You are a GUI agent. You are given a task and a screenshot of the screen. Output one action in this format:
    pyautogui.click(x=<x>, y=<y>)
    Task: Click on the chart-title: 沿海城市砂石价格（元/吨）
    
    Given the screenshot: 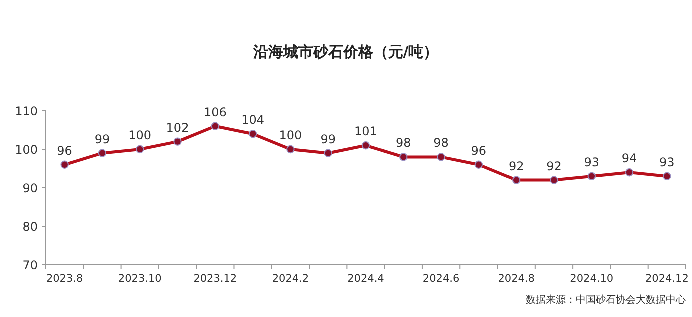 What is the action you would take?
    pyautogui.click(x=345, y=52)
    